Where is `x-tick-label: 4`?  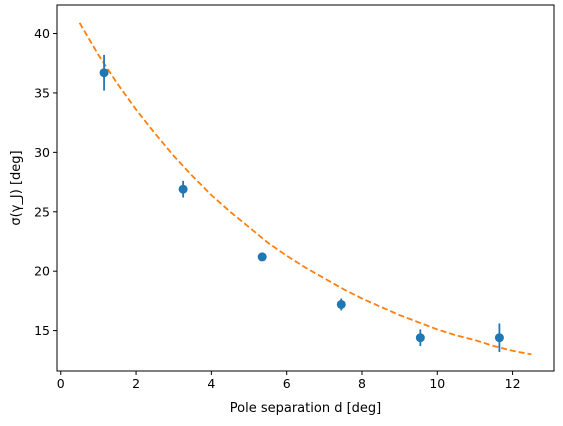
x-tick-label: 4 is located at coordinates (211, 383).